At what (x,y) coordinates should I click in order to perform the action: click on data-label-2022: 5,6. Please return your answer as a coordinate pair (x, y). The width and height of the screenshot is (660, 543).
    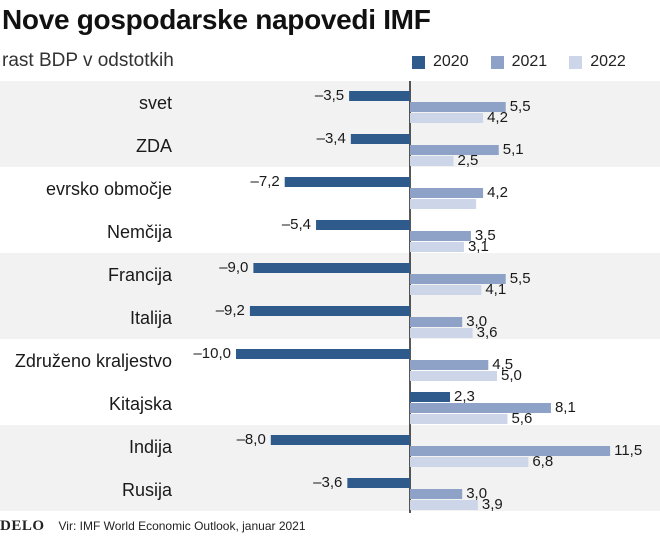
    Looking at the image, I should click on (521, 418).